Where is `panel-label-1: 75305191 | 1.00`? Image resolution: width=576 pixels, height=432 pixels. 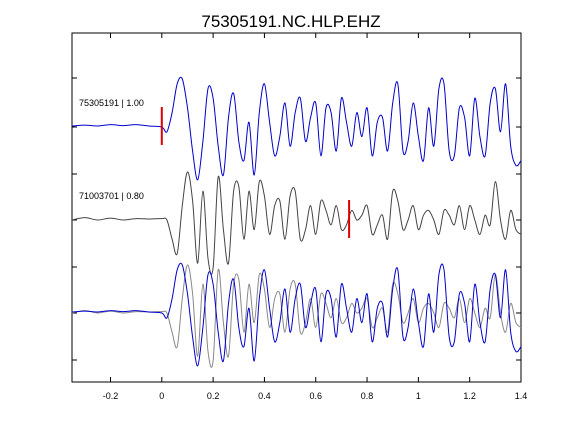
panel-label-1: 75305191 | 1.00 is located at coordinates (111, 103).